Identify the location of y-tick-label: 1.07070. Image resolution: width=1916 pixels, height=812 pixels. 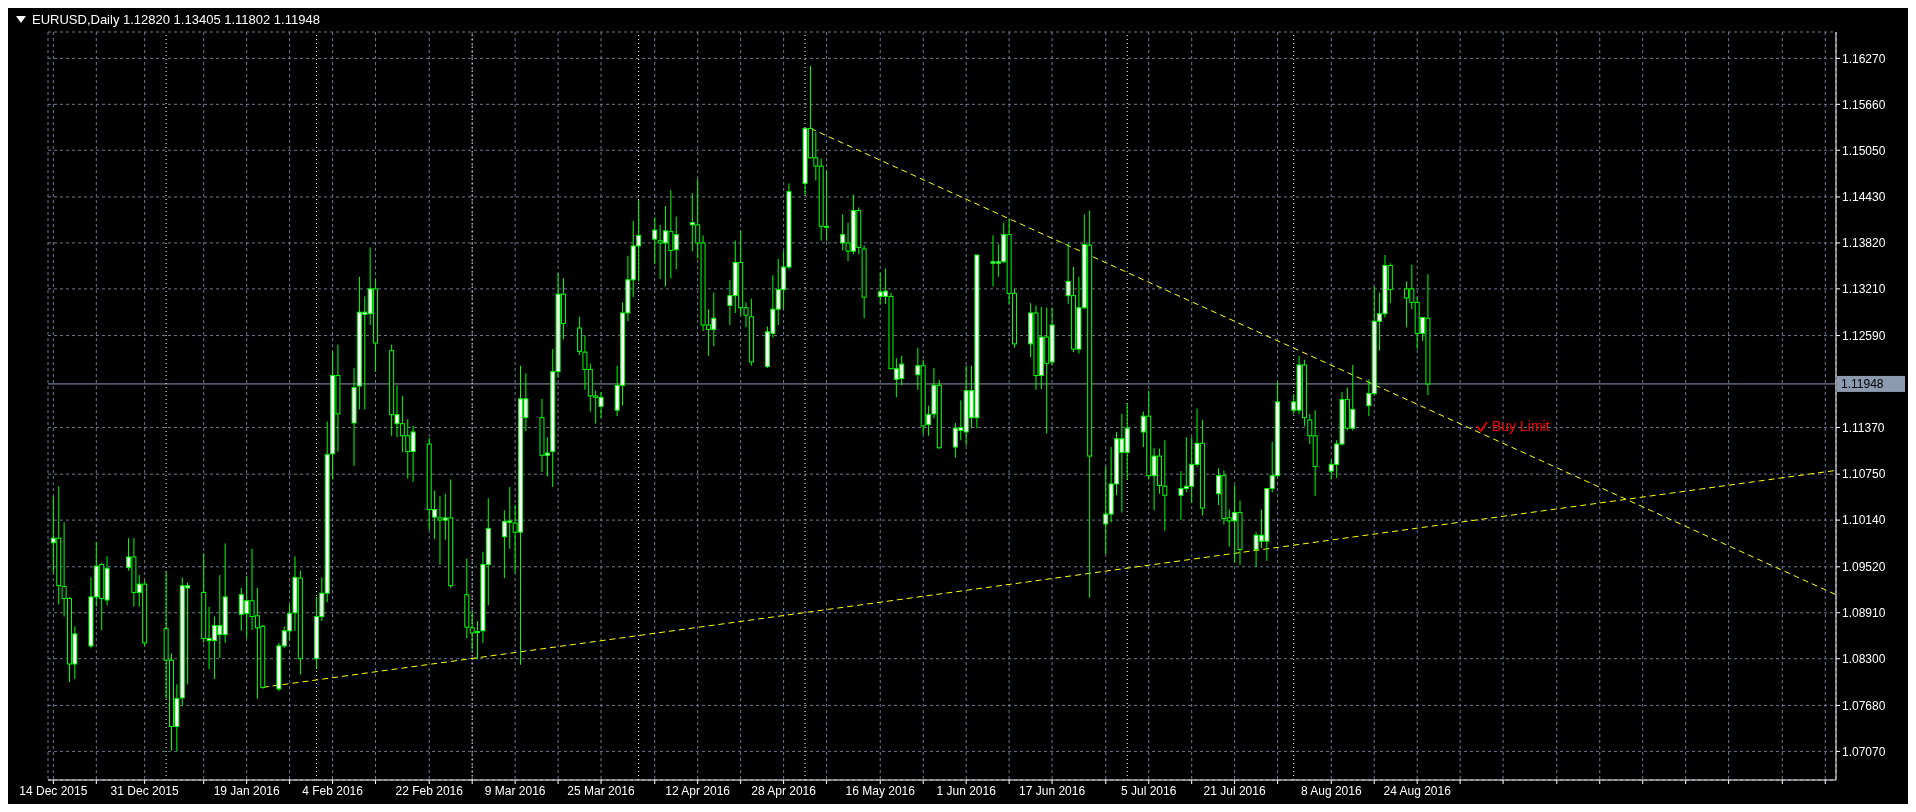
(1864, 751).